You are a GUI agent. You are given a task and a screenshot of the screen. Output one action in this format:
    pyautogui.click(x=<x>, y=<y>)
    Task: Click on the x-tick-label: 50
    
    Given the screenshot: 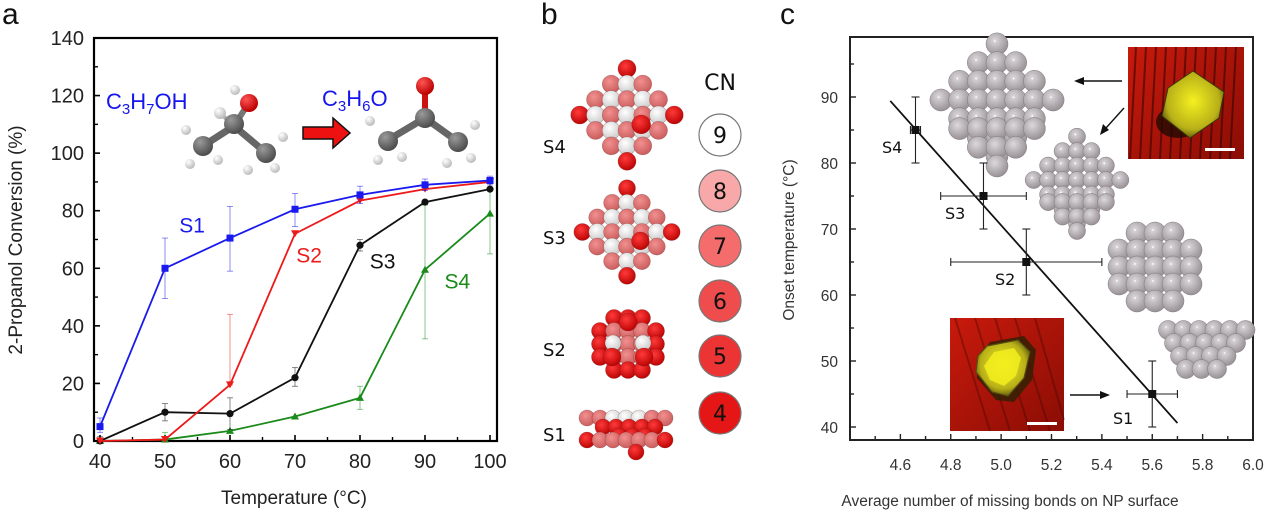 What is the action you would take?
    pyautogui.click(x=165, y=462)
    